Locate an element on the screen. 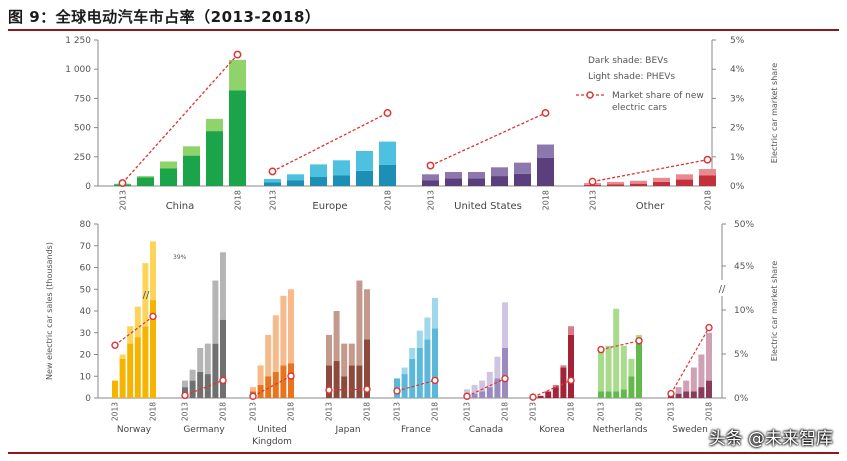  y-tick-label: 20 is located at coordinates (86, 356).